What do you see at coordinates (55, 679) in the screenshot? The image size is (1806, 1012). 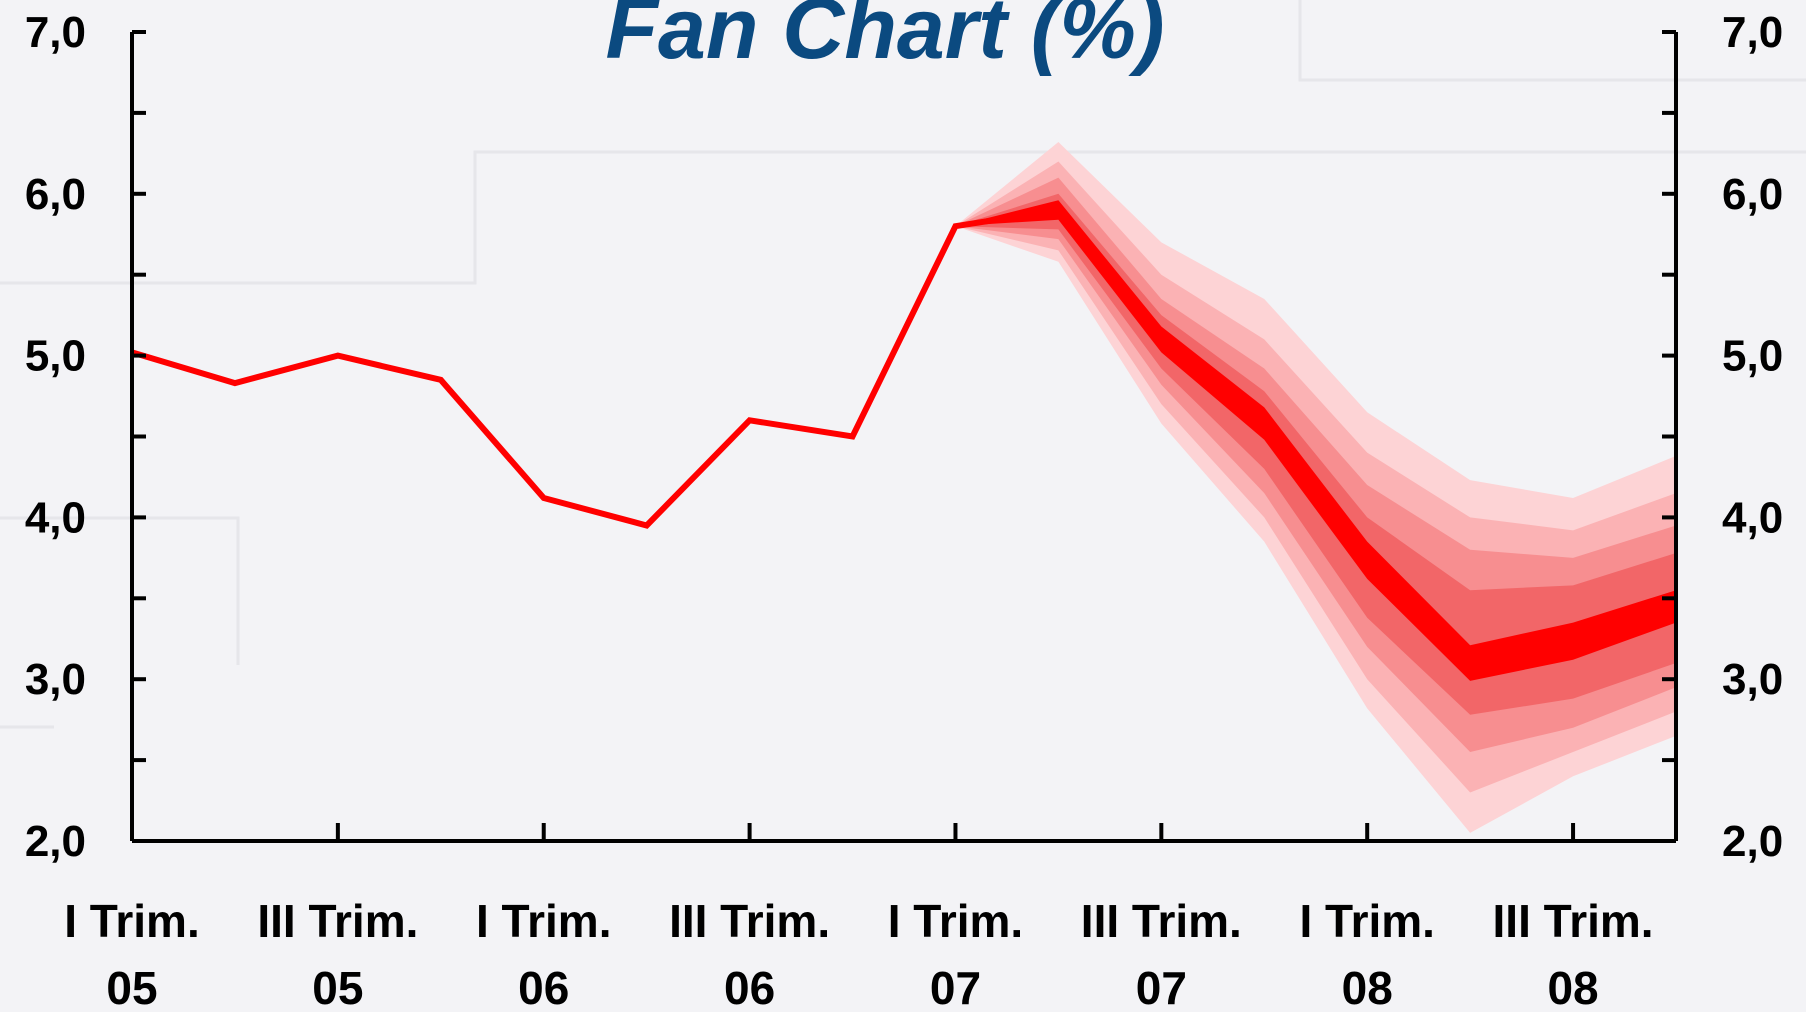 I see `y-tick-label: 3,0` at bounding box center [55, 679].